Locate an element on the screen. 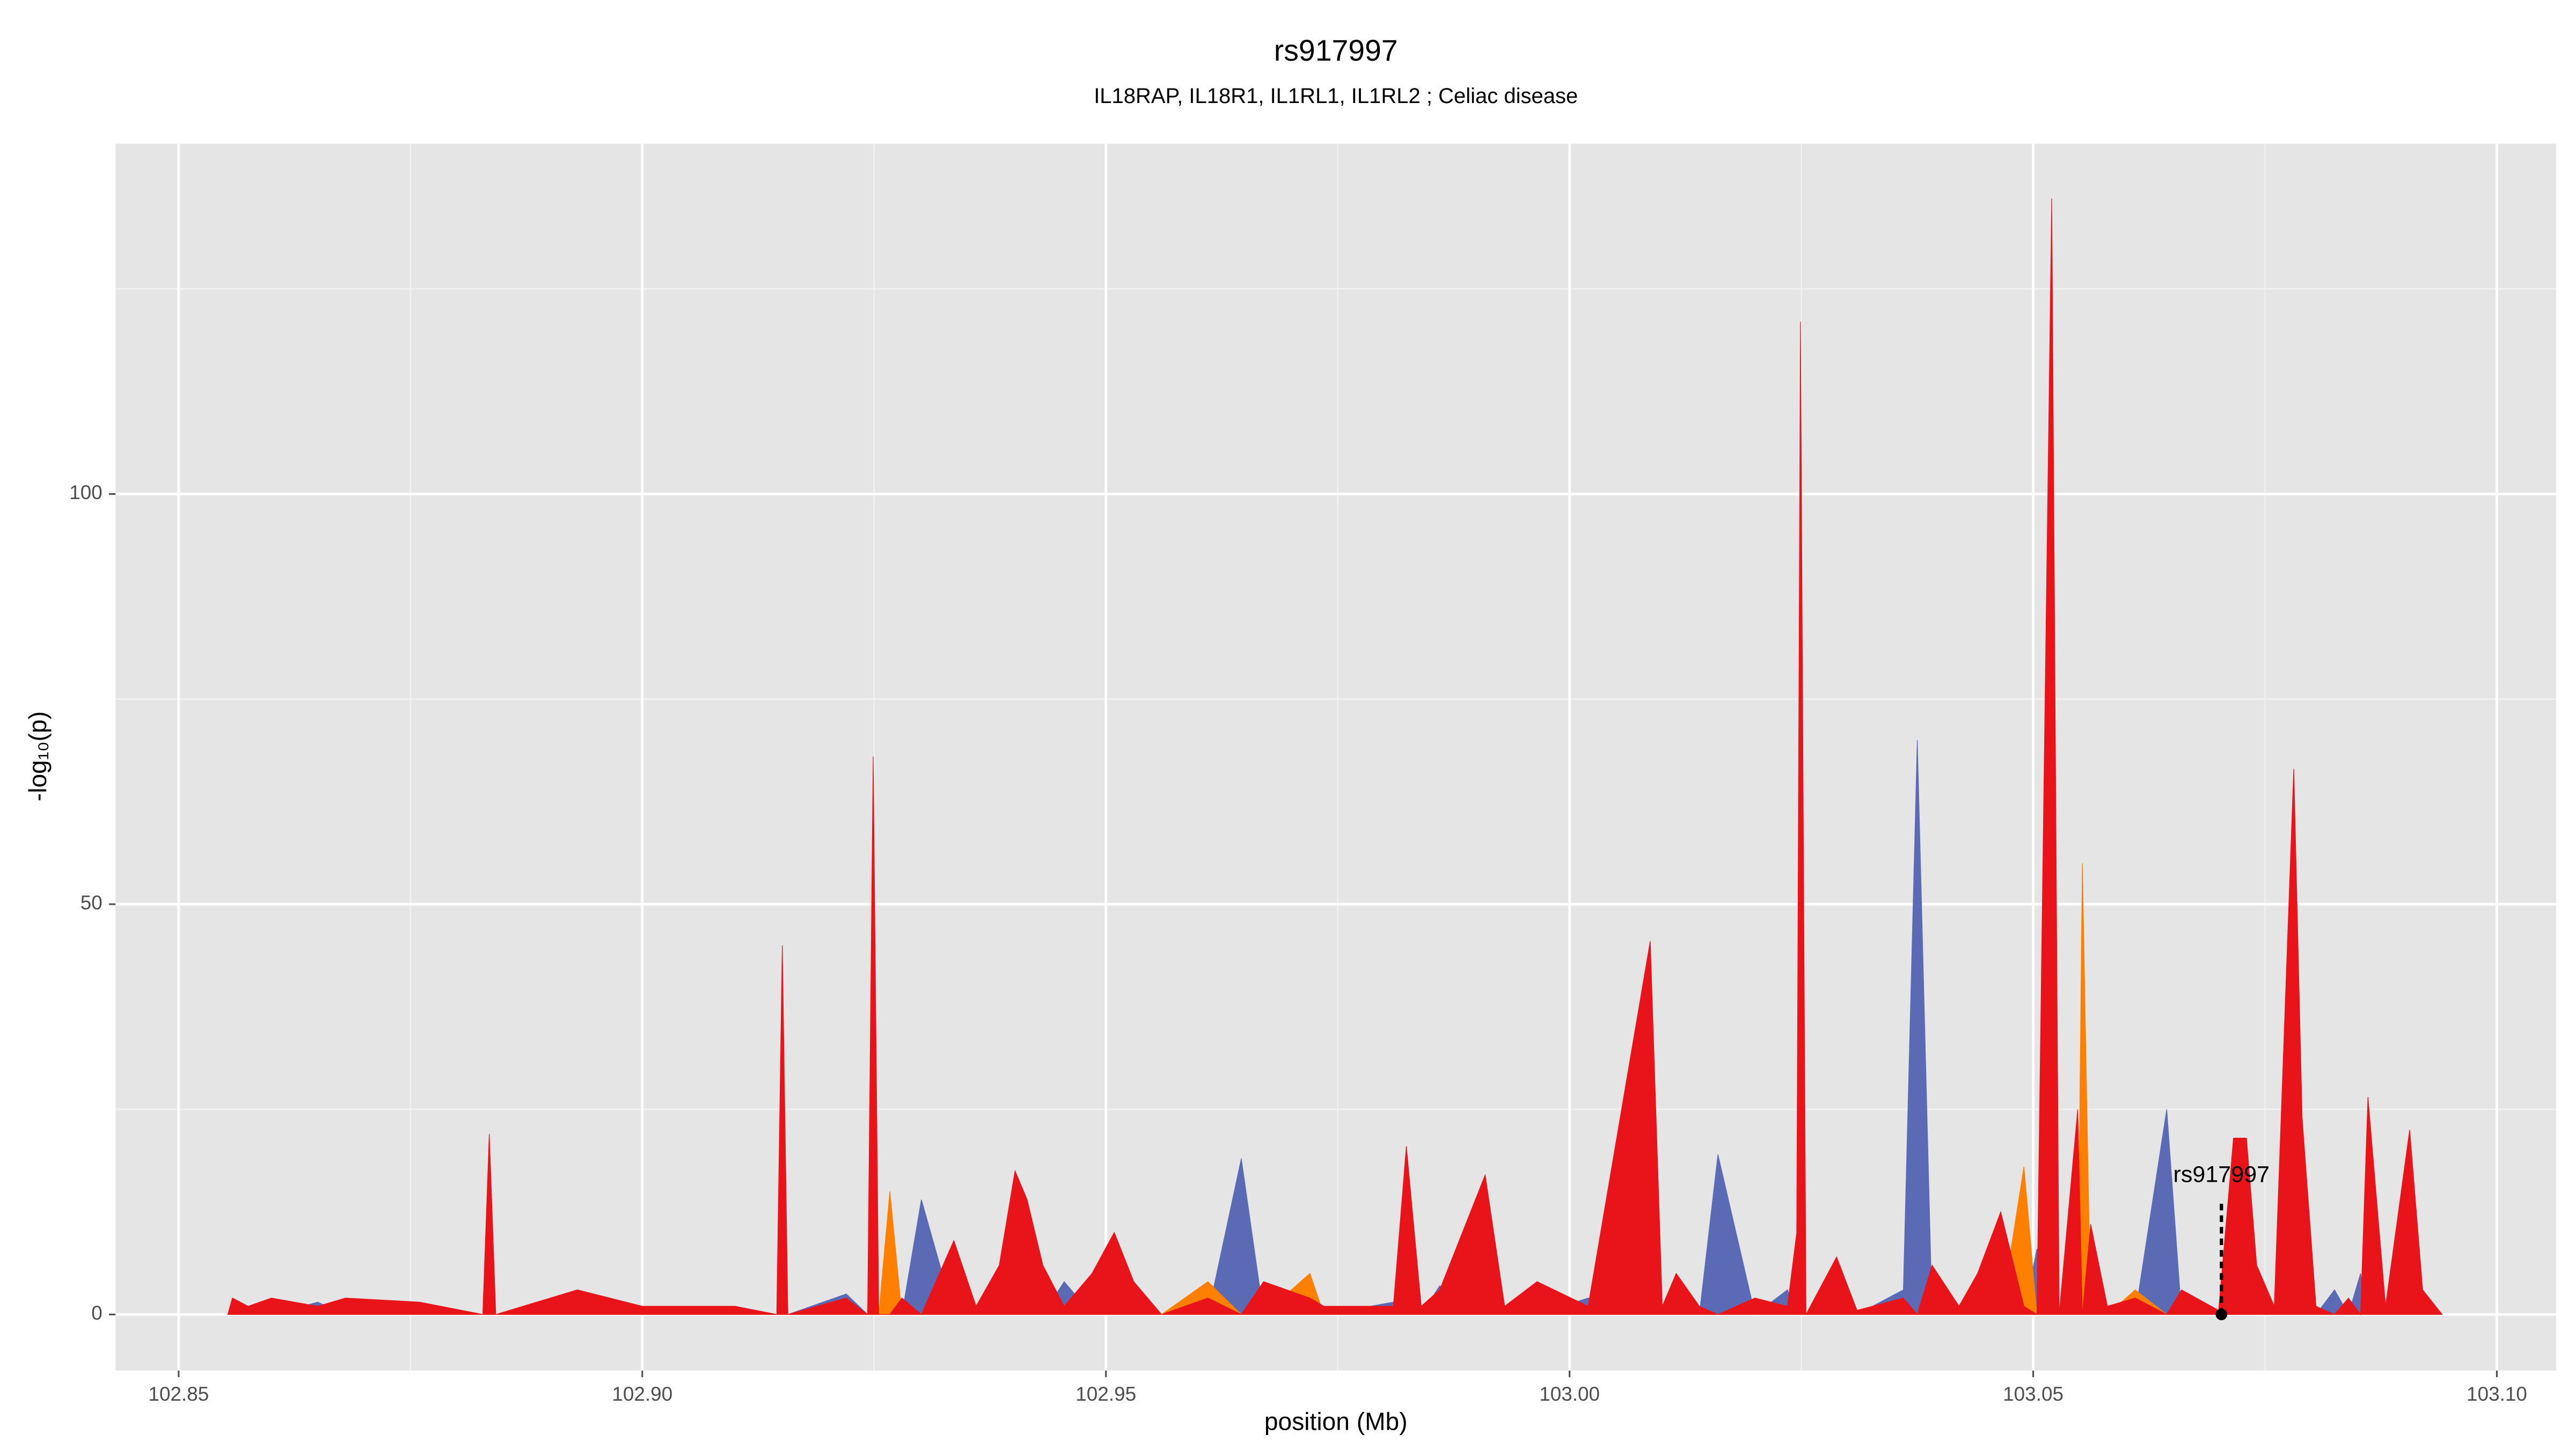  y-tick-label: 50 is located at coordinates (91, 903).